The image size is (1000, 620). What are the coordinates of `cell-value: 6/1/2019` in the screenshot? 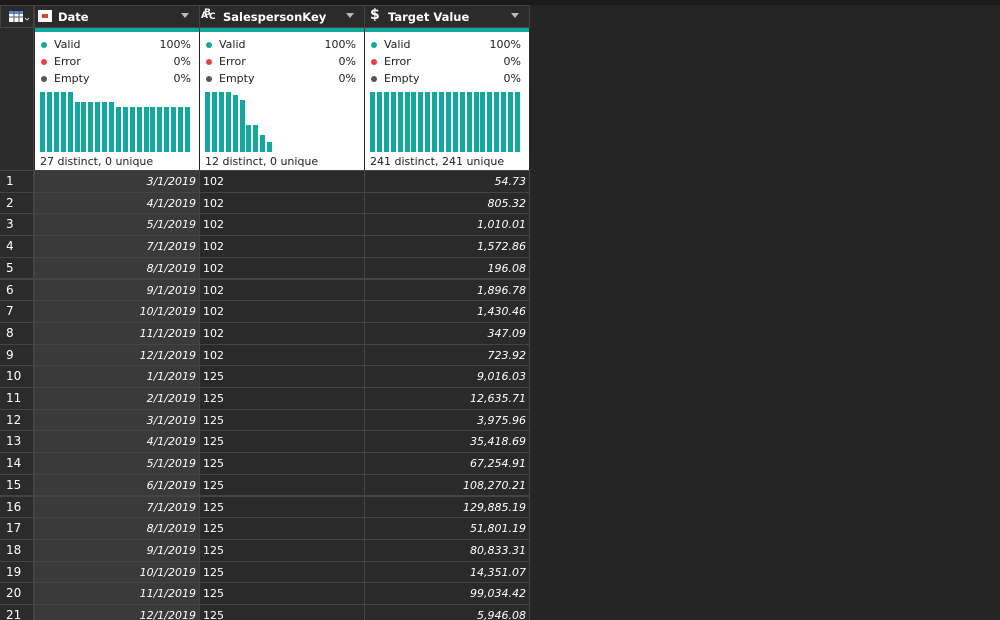 It's located at (171, 485).